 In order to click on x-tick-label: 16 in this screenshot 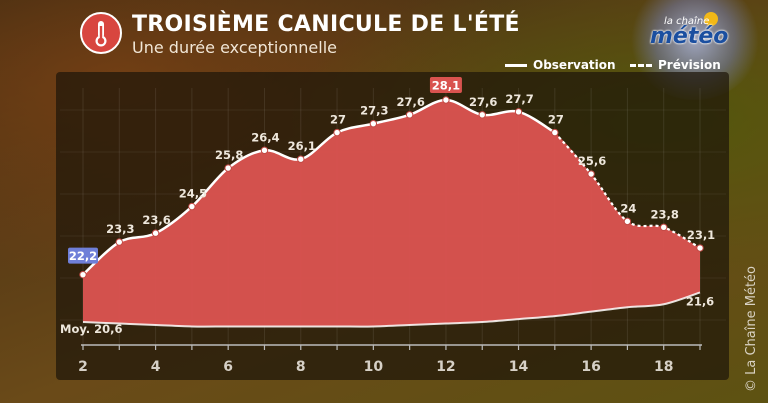, I will do `click(590, 367)`.